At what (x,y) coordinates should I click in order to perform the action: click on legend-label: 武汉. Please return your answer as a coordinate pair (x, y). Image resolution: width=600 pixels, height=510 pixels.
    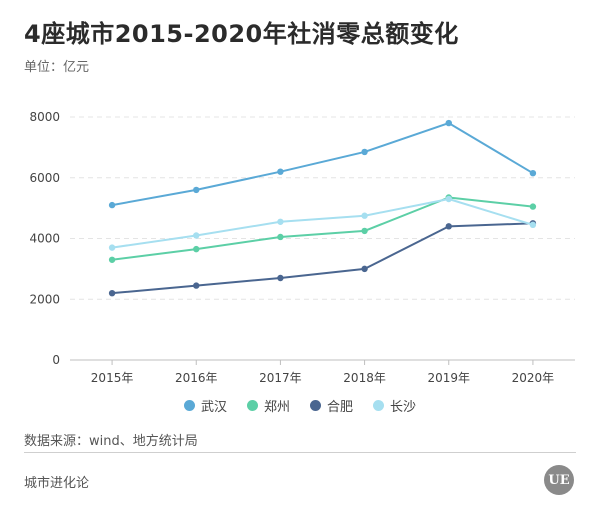
    Looking at the image, I should click on (213, 407).